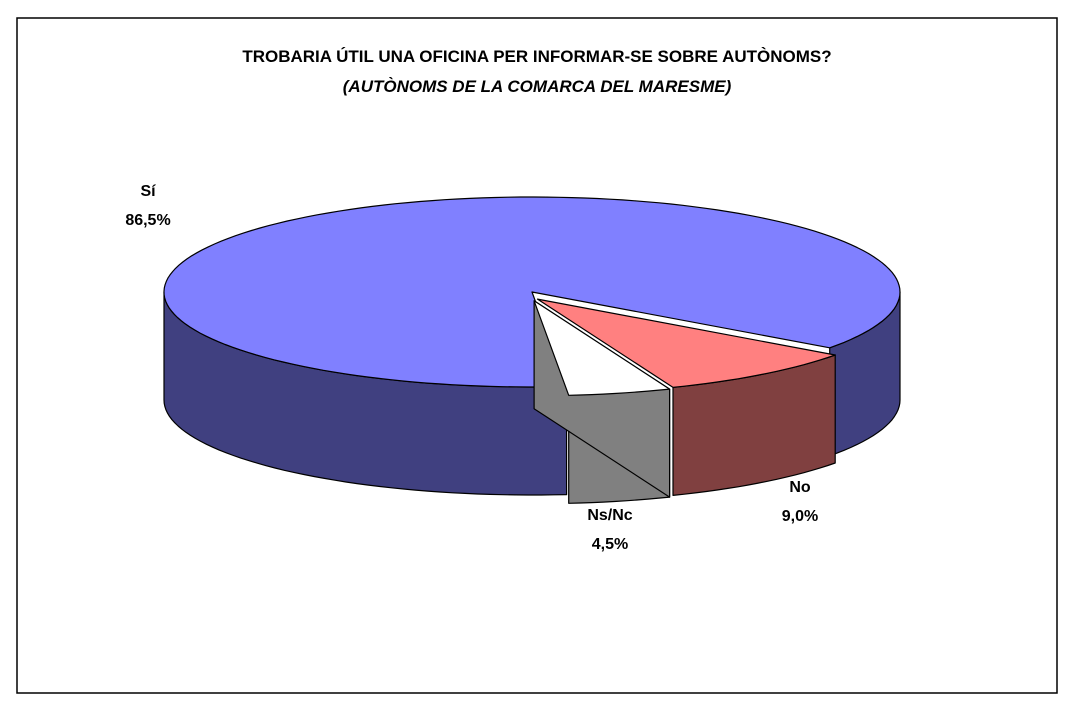  What do you see at coordinates (537, 86) in the screenshot?
I see `chart-subtitle: (AUTÒNOMS DE LA COMARCA DEL MARESME)` at bounding box center [537, 86].